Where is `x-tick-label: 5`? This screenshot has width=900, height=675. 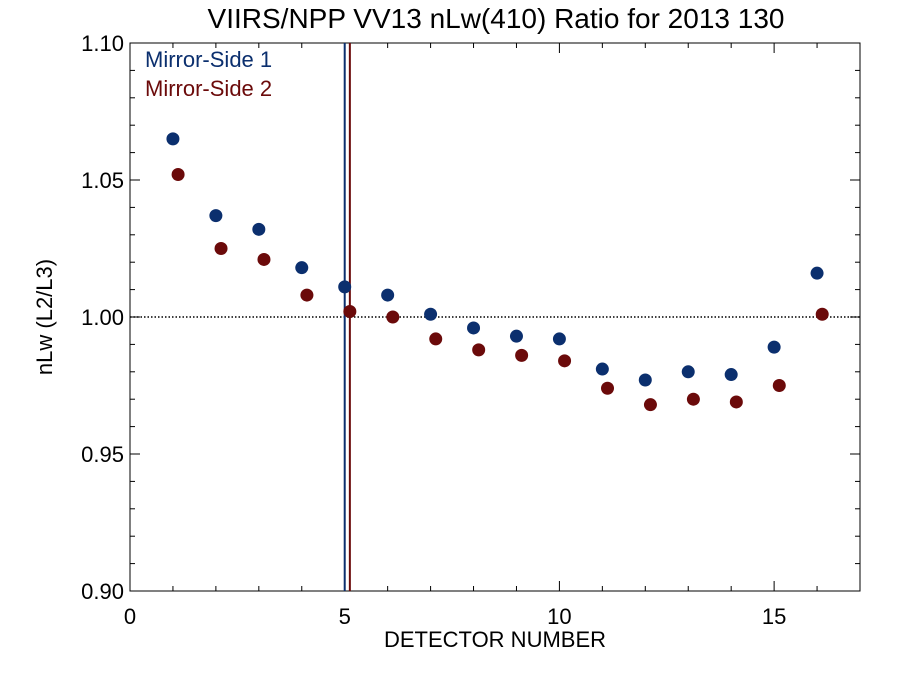
x-tick-label: 5 is located at coordinates (345, 616).